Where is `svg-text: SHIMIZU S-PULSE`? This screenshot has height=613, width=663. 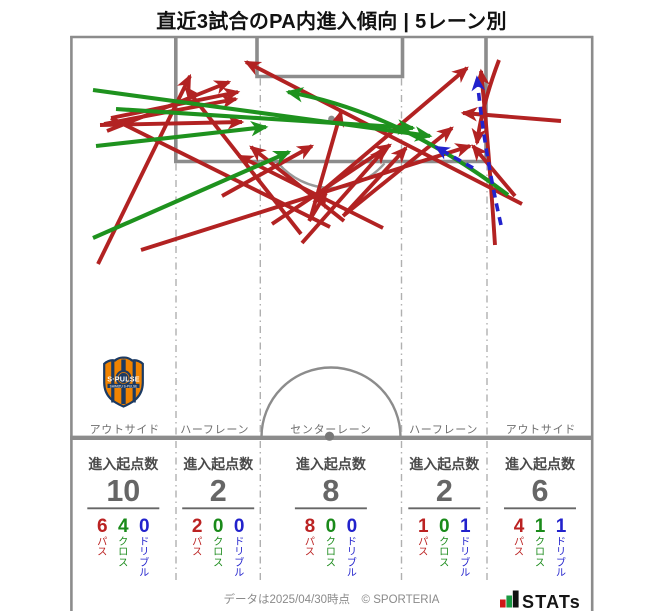 svg-text: SHIMIZU S-PULSE is located at coordinates (124, 386).